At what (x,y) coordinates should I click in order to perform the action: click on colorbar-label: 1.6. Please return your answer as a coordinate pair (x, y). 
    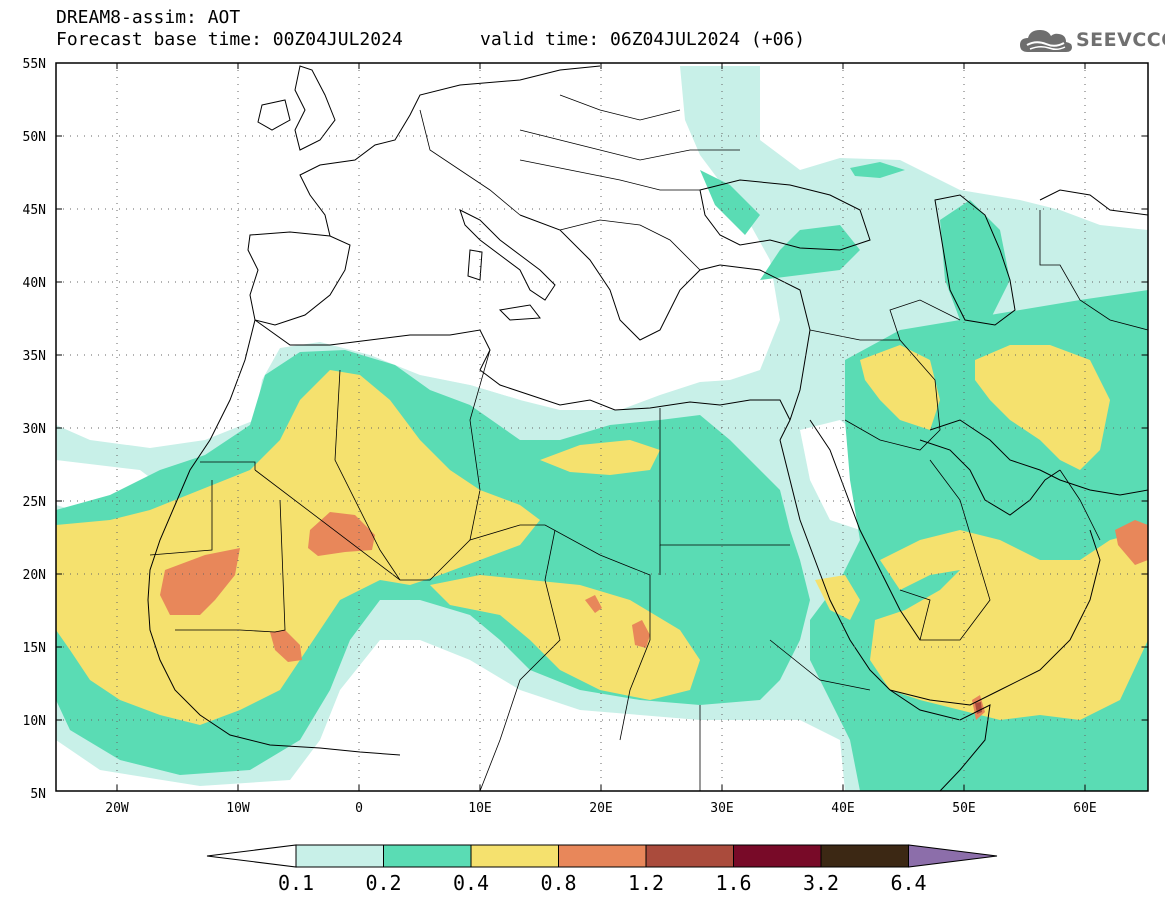
    Looking at the image, I should click on (733, 883).